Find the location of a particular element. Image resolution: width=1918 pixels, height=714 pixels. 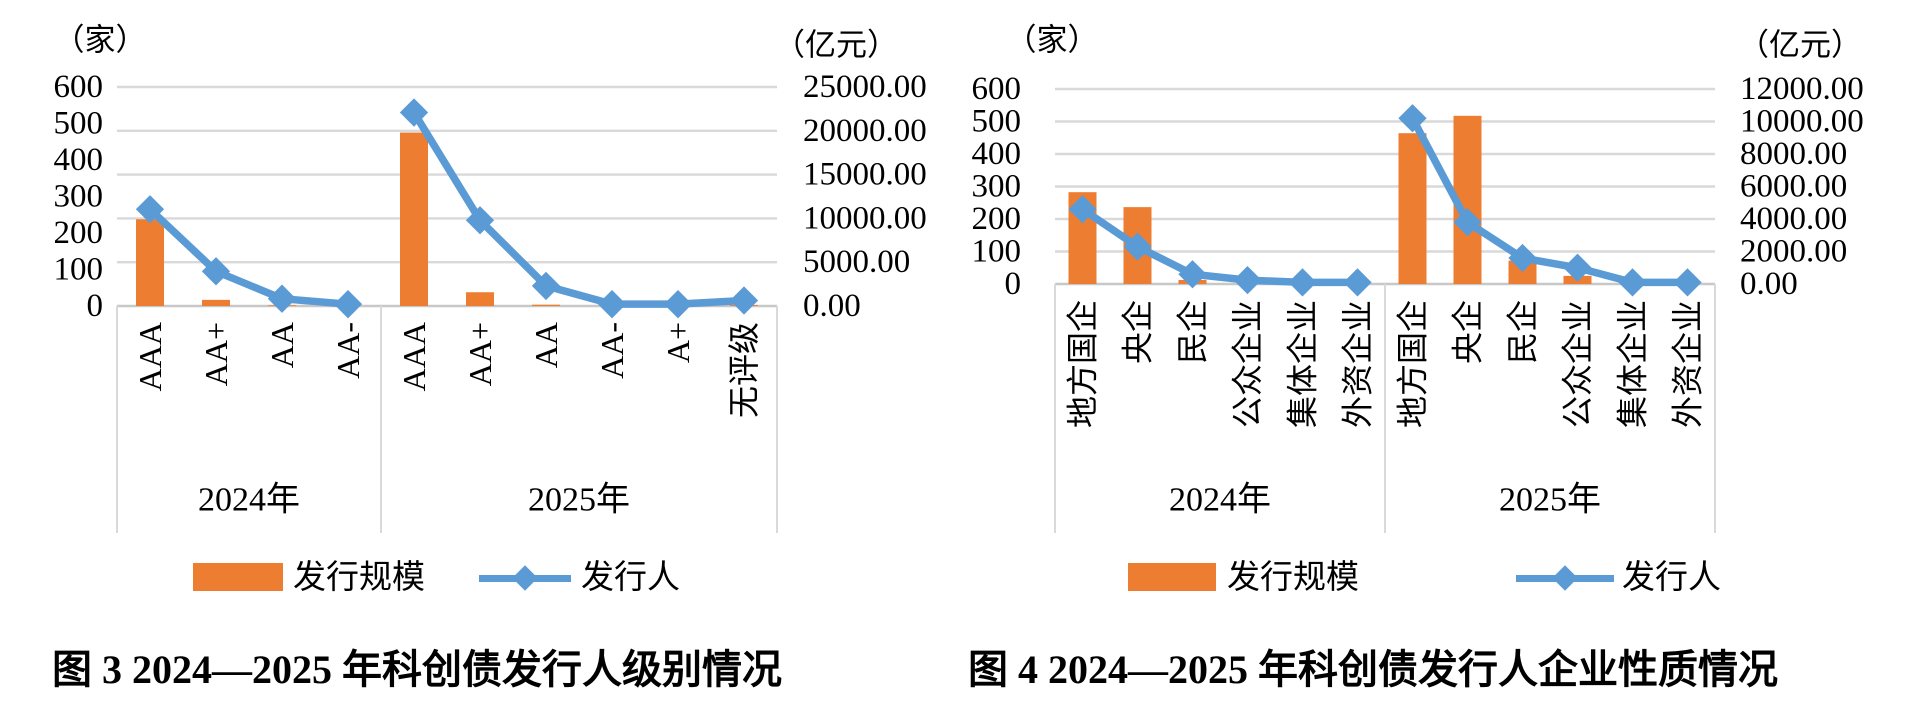

right-axis-tick-label: 25000.00 is located at coordinates (865, 87).